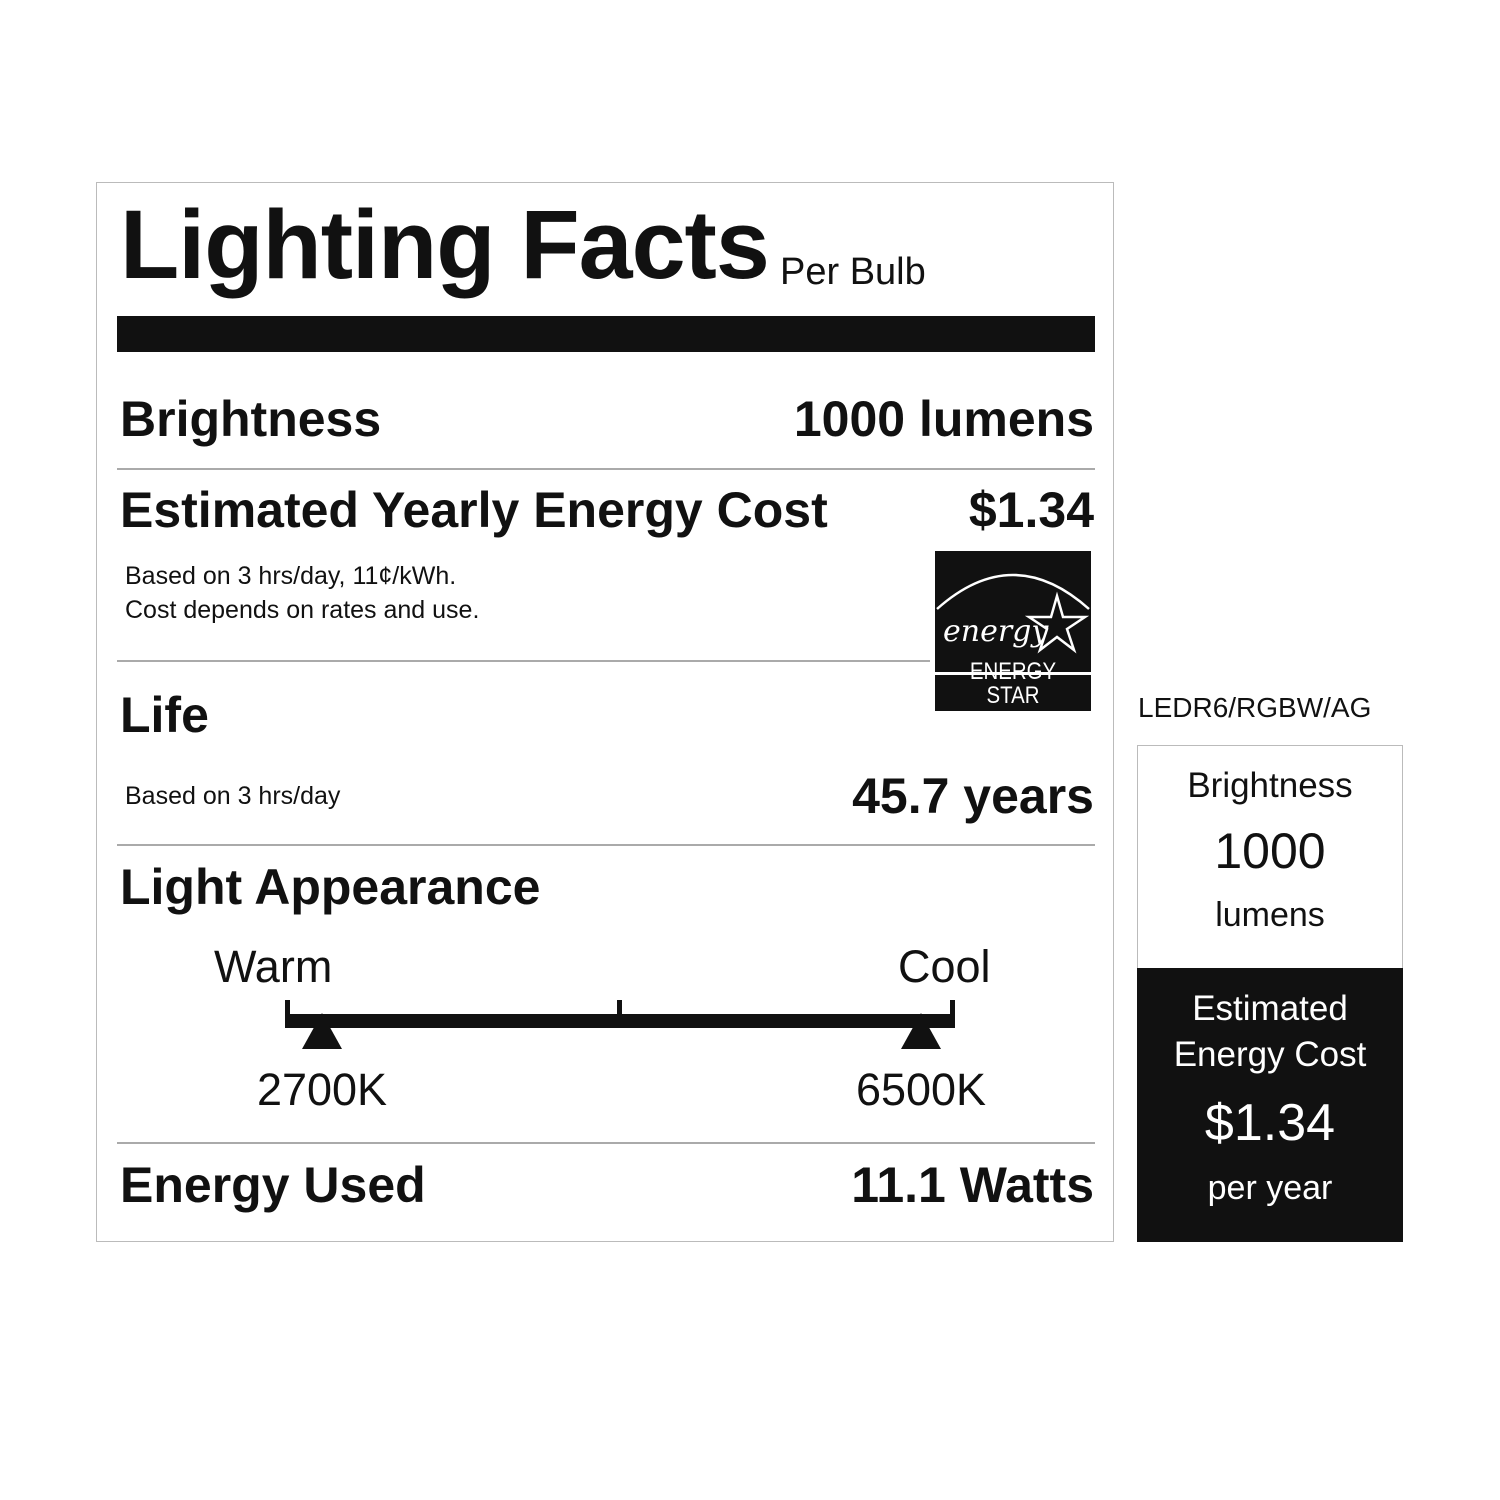  I want to click on side-brightness-label: Brightness, so click(1270, 785).